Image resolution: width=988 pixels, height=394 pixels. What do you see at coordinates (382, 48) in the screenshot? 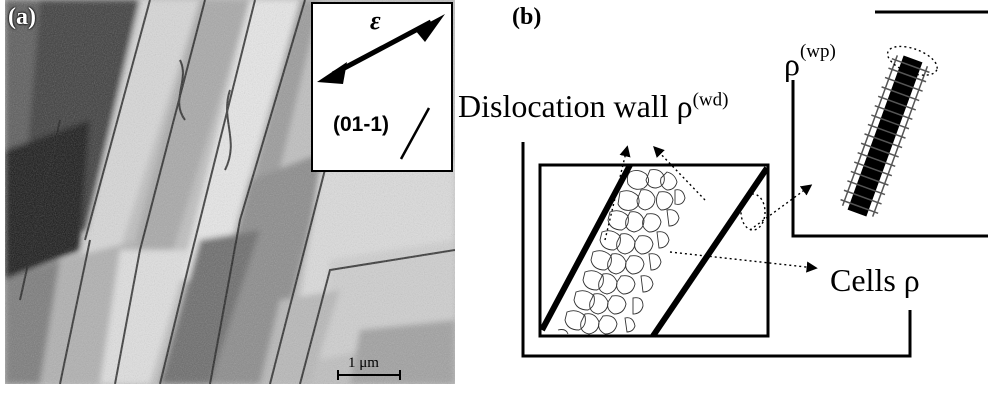
I see `strain-arrow-icon` at bounding box center [382, 48].